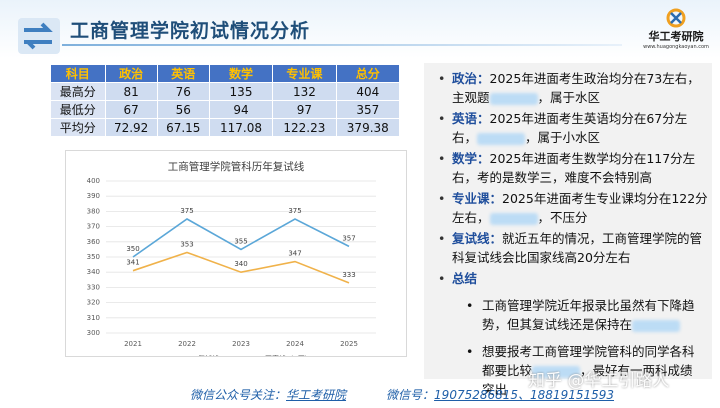 The width and height of the screenshot is (720, 408). What do you see at coordinates (348, 275) in the screenshot?
I see `data-label: 333` at bounding box center [348, 275].